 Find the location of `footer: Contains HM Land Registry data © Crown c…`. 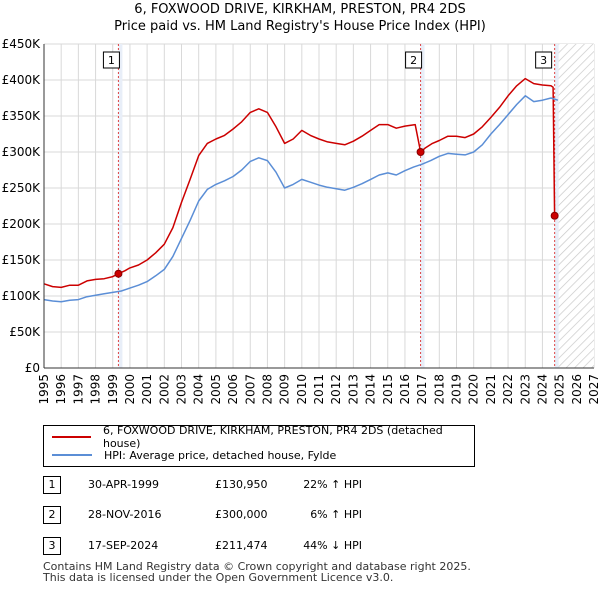

footer: Contains HM Land Registry data © Crown c… is located at coordinates (257, 572).